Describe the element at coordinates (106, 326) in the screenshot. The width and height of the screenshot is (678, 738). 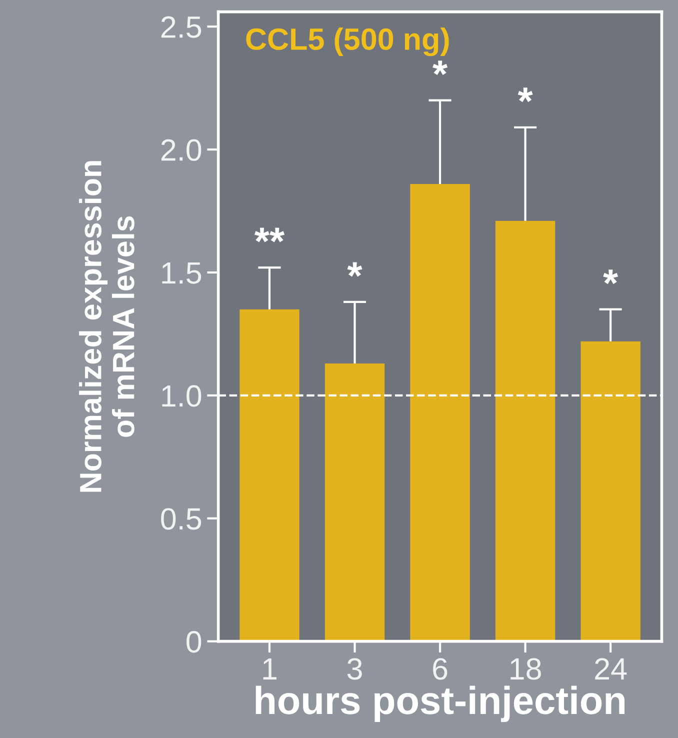
I see `y-axis-title: Normalized expression of mRNA levels` at that location.